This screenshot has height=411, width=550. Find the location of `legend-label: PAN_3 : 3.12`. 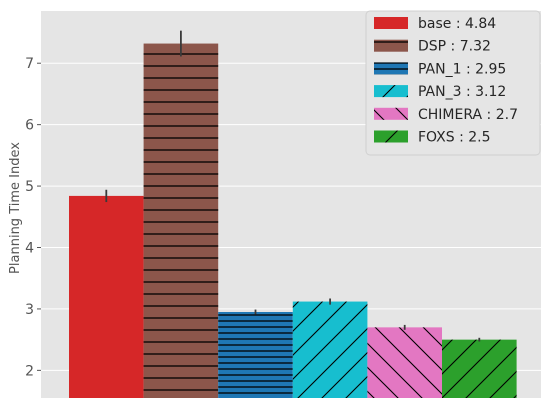

legend-label: PAN_3 : 3.12 is located at coordinates (462, 92).